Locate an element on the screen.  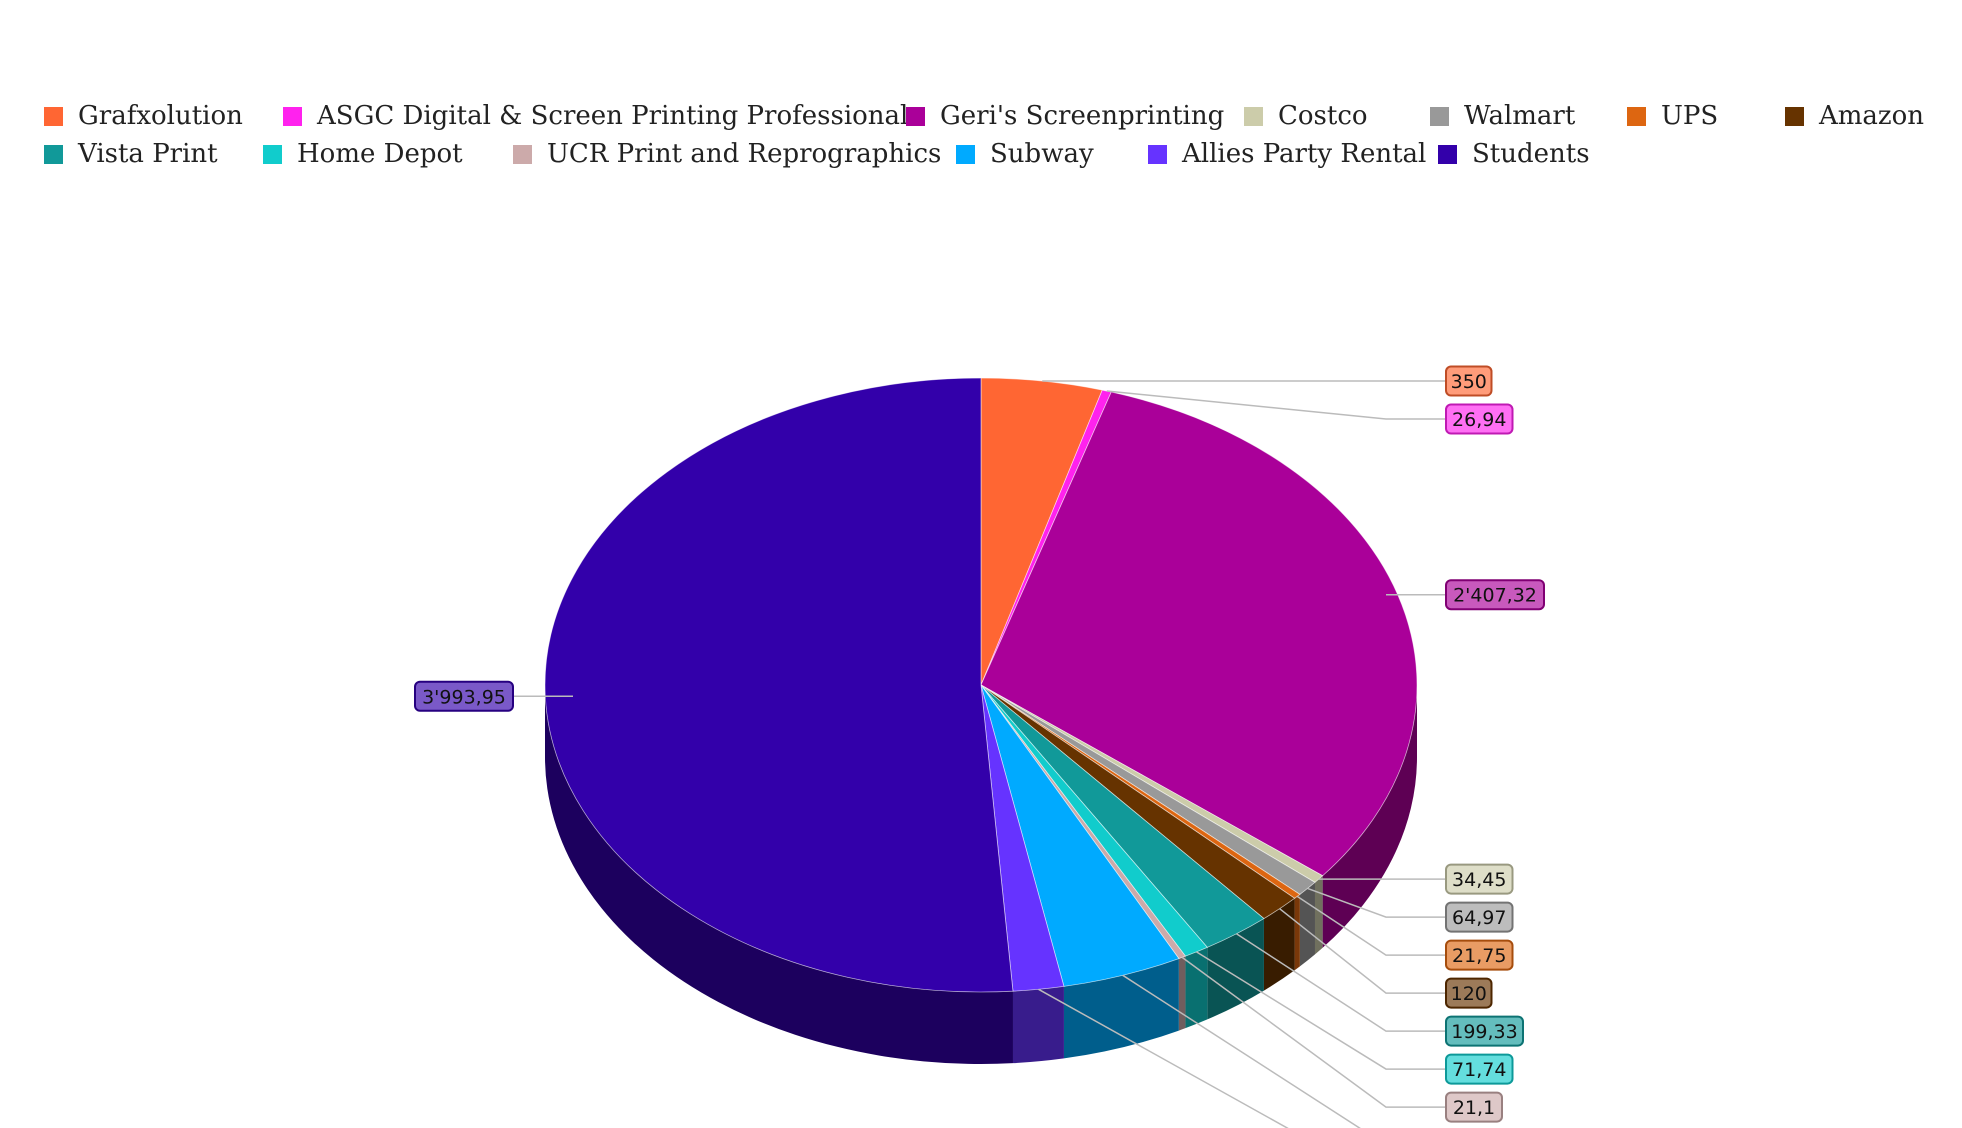
data-label-10: 347,36 is located at coordinates (1241, 1051).